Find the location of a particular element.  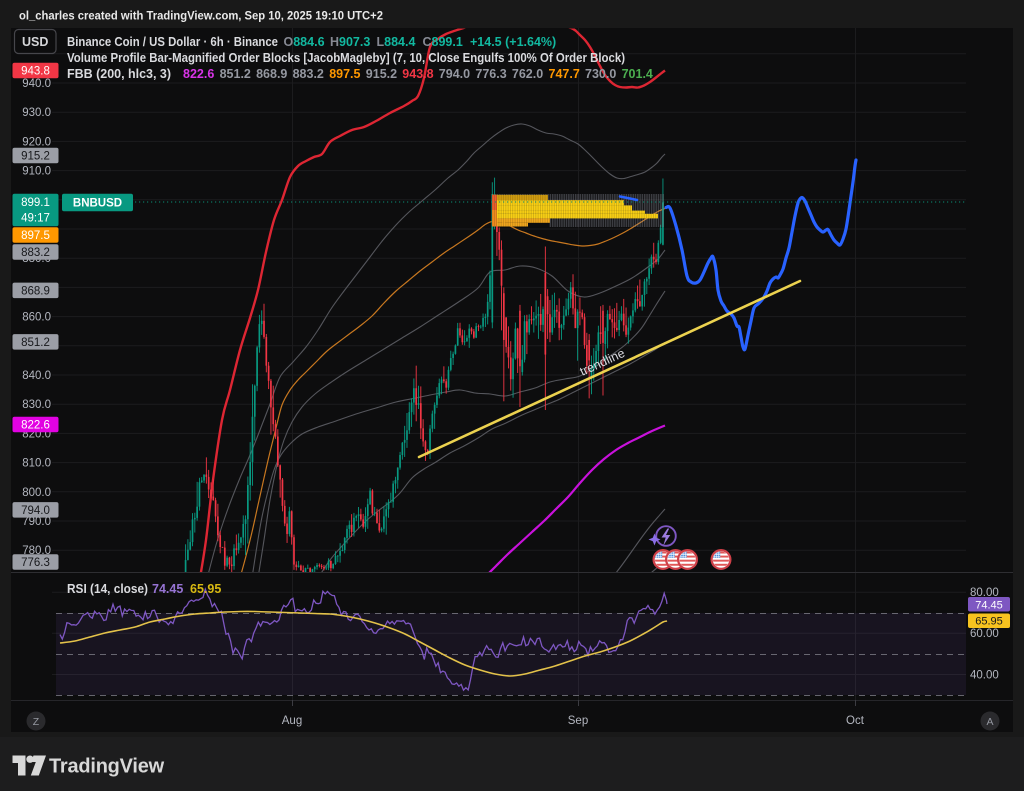

svg-text: +14.5 (+1.64%) is located at coordinates (513, 42).